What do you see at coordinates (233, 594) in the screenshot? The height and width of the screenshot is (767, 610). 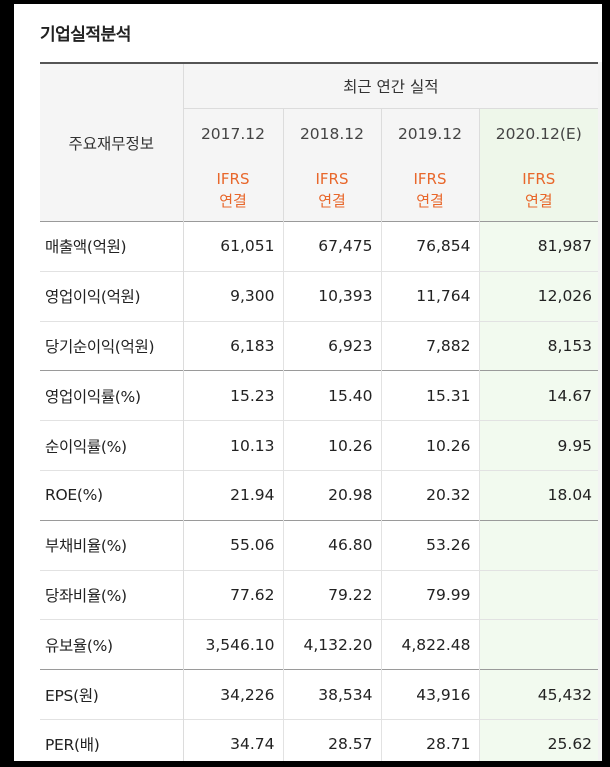 I see `table-cell: 77.62` at bounding box center [233, 594].